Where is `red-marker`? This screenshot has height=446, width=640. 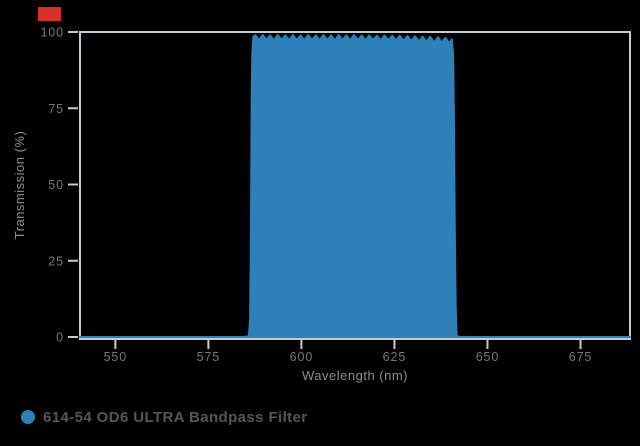
red-marker is located at coordinates (49, 14).